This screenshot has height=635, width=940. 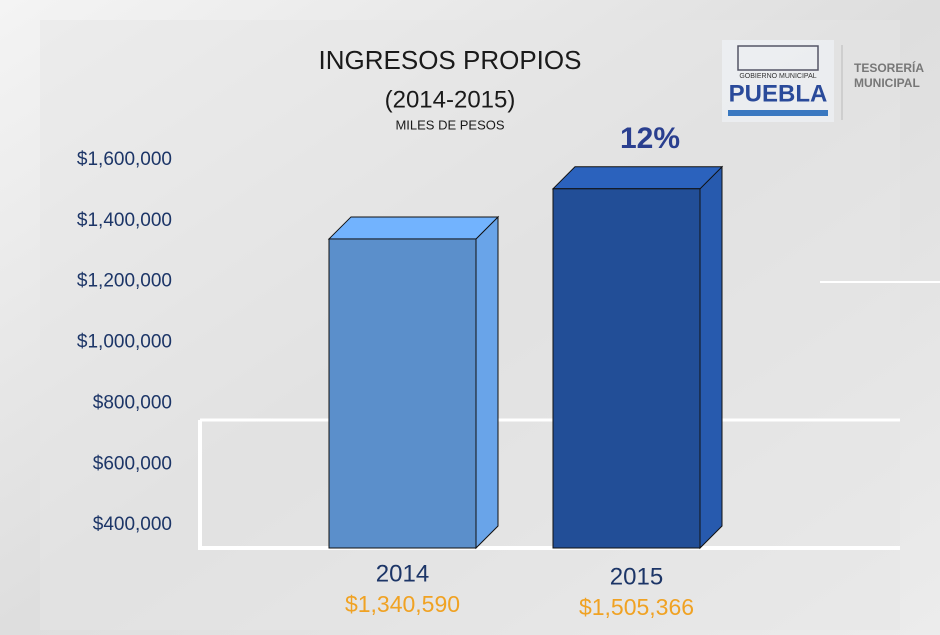 What do you see at coordinates (778, 93) in the screenshot?
I see `logo-name: PUEBLA` at bounding box center [778, 93].